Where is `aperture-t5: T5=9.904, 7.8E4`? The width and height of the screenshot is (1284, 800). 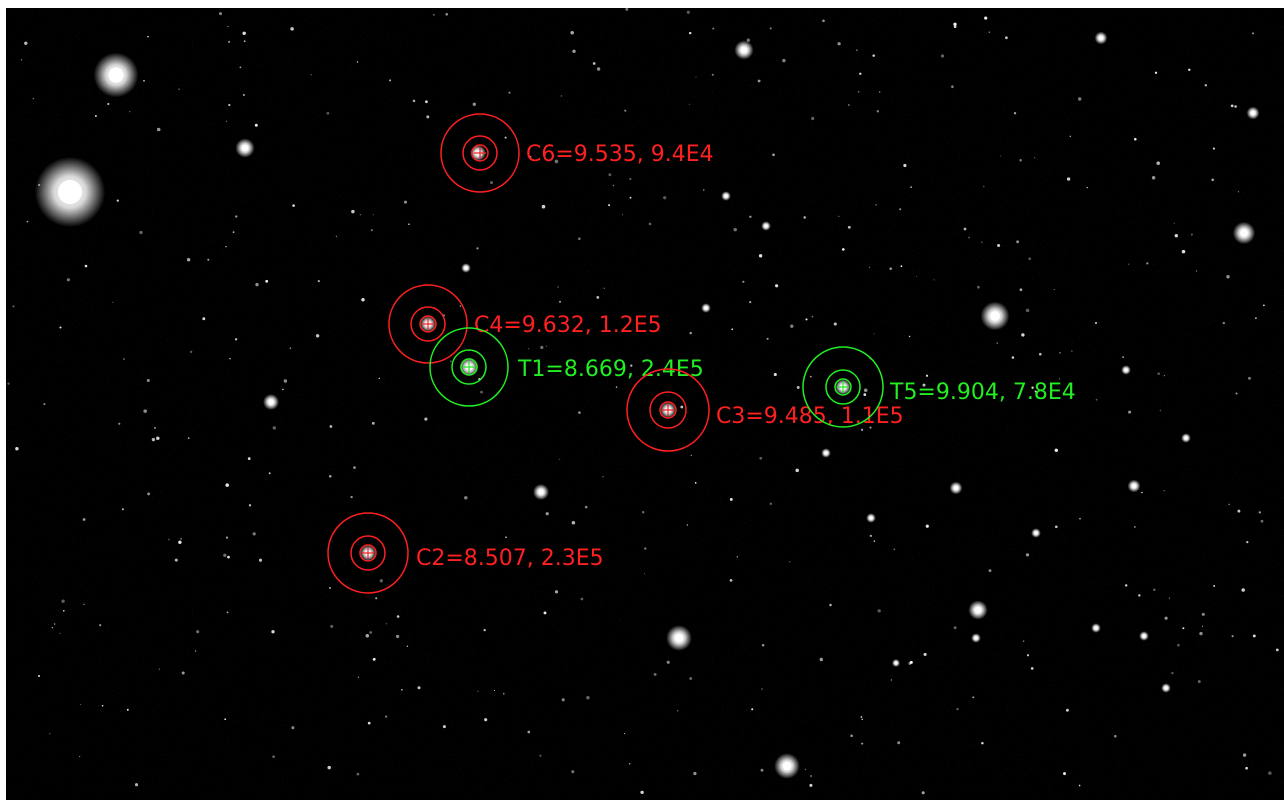
aperture-t5: T5=9.904, 7.8E4 is located at coordinates (939, 387).